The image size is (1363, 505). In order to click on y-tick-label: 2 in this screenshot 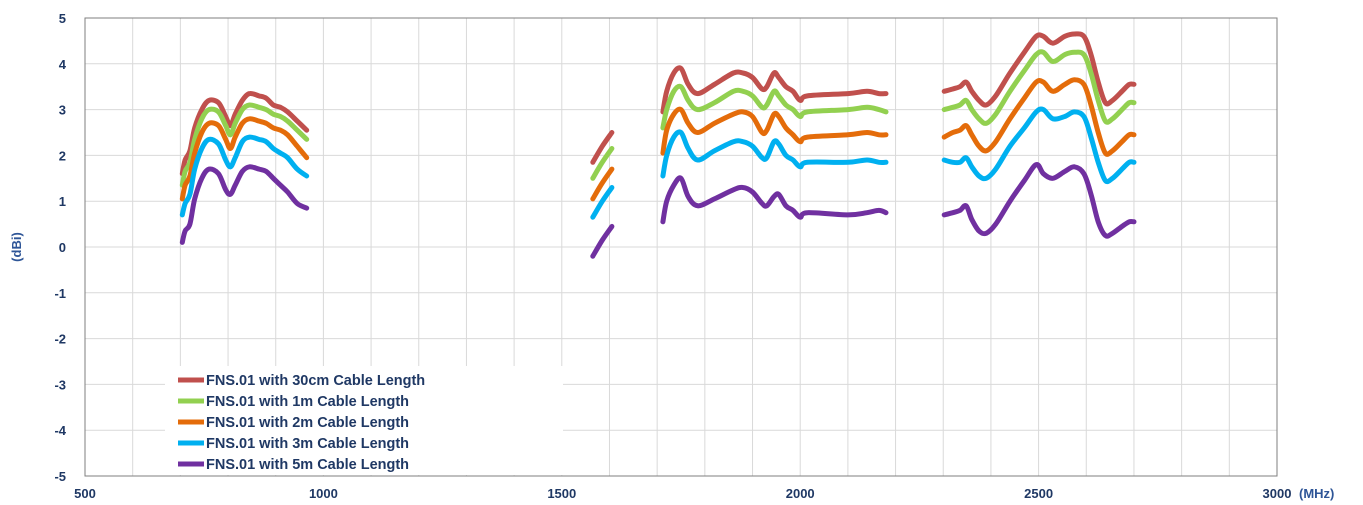, I will do `click(62, 155)`.